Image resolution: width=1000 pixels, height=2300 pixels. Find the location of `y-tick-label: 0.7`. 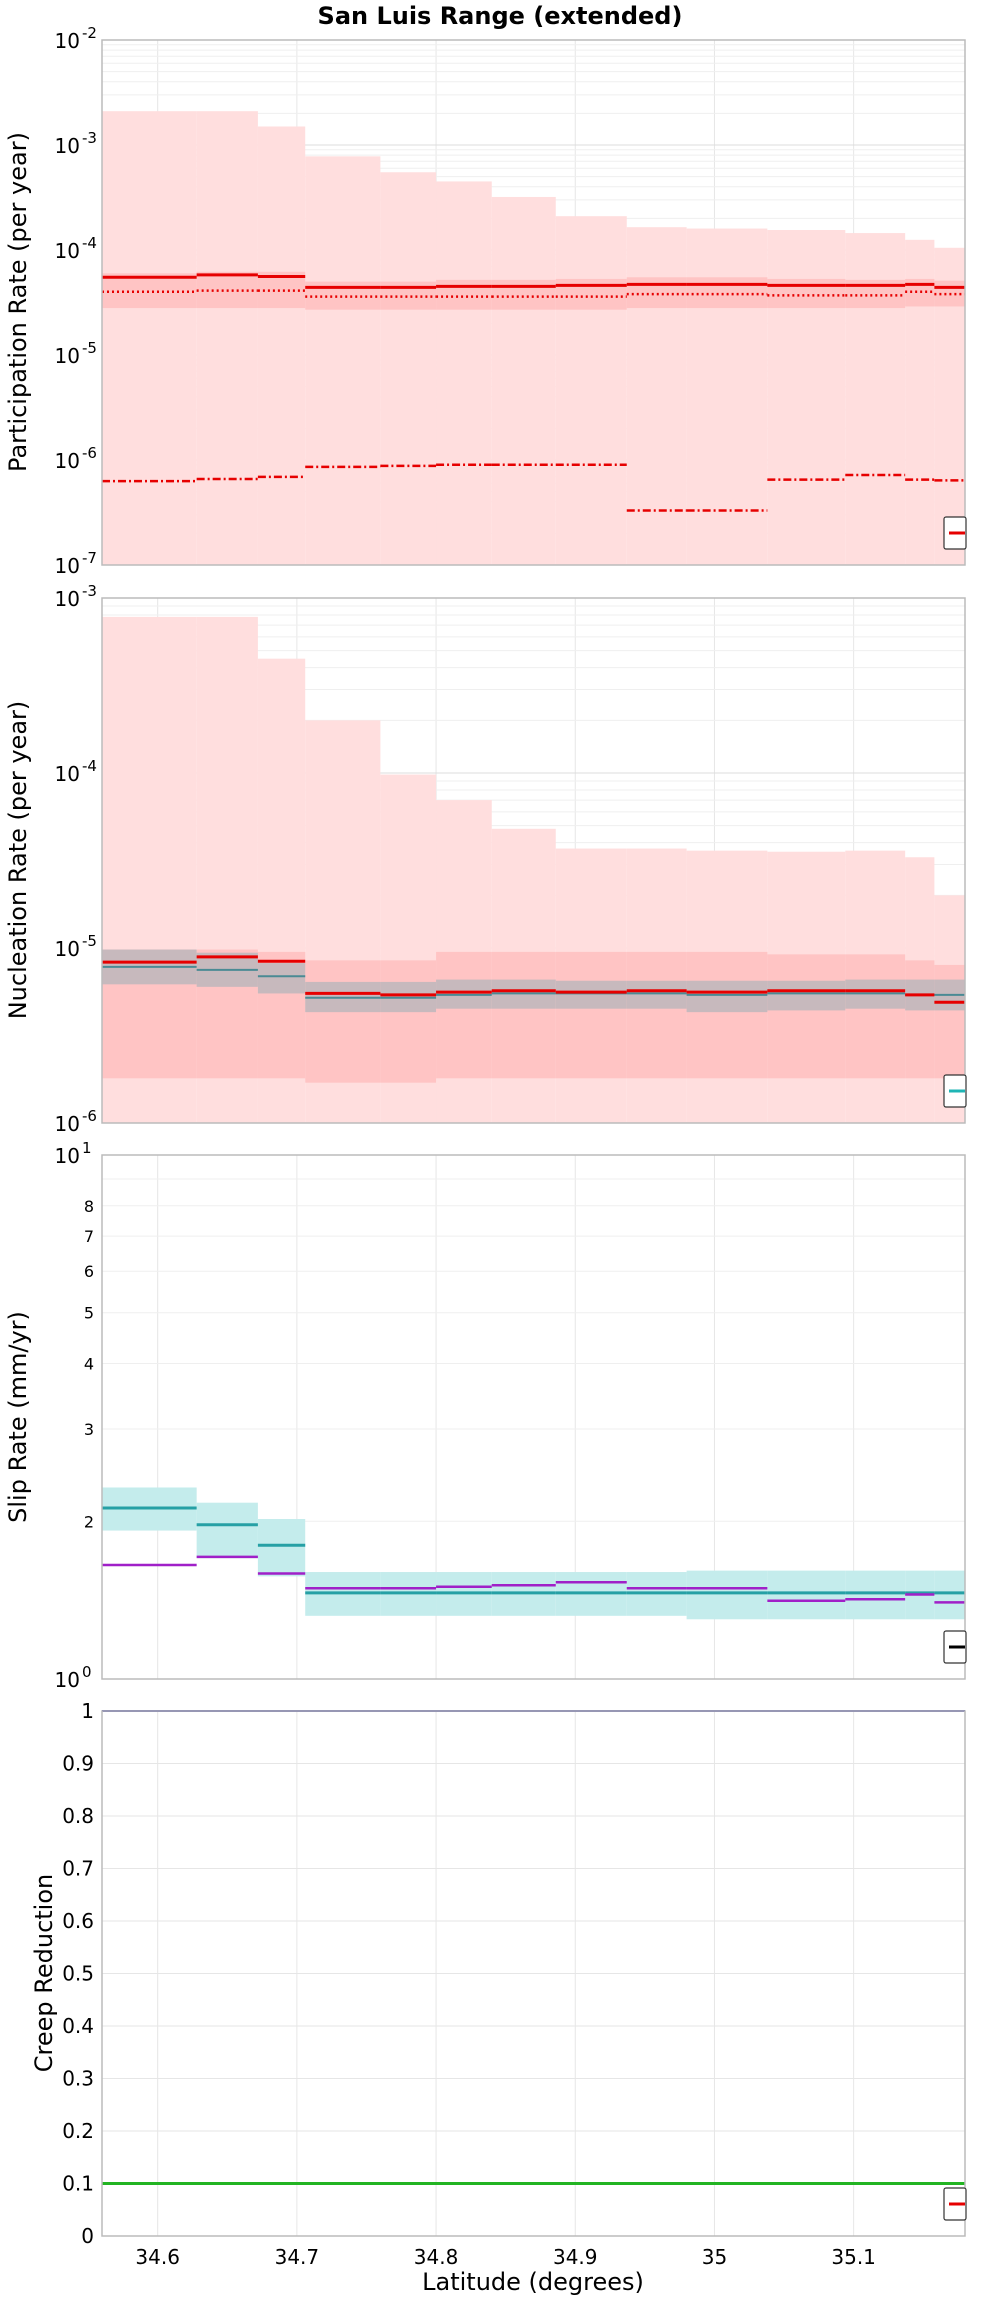

y-tick-label: 0.7 is located at coordinates (78, 1869).